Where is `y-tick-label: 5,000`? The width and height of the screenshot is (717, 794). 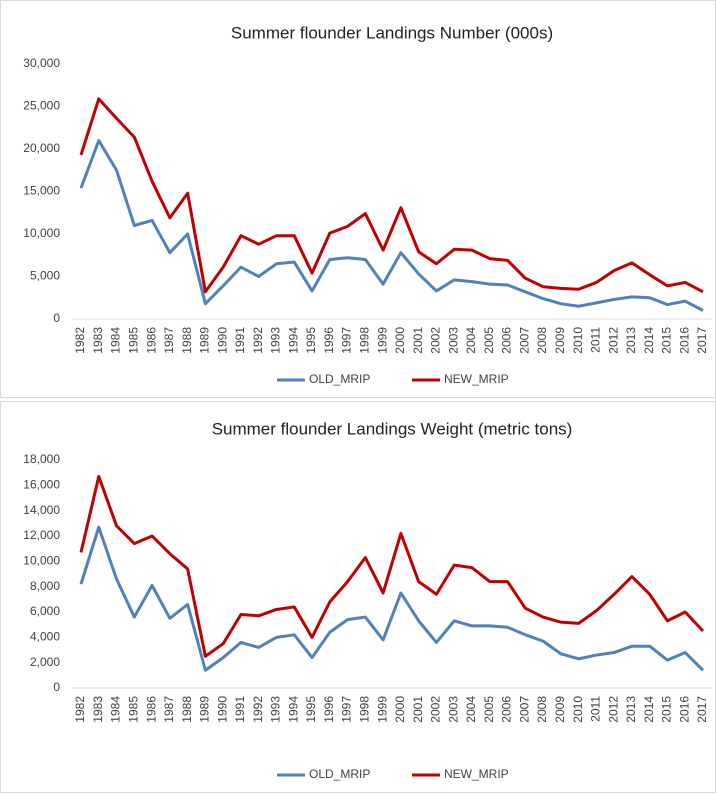
y-tick-label: 5,000 is located at coordinates (45, 276).